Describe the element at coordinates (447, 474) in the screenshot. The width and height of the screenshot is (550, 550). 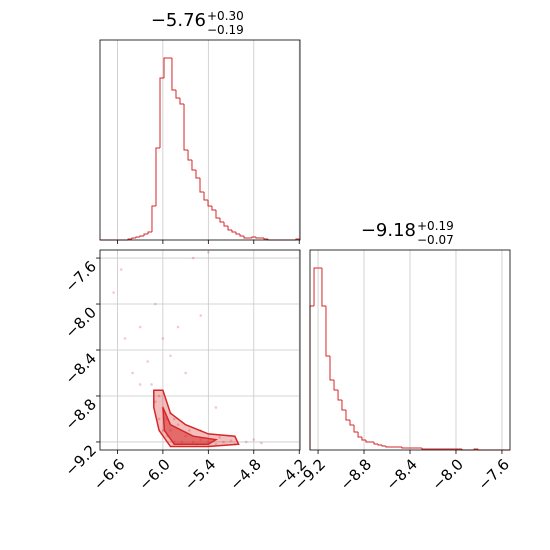
I see `x-tick-label: −8.0` at that location.